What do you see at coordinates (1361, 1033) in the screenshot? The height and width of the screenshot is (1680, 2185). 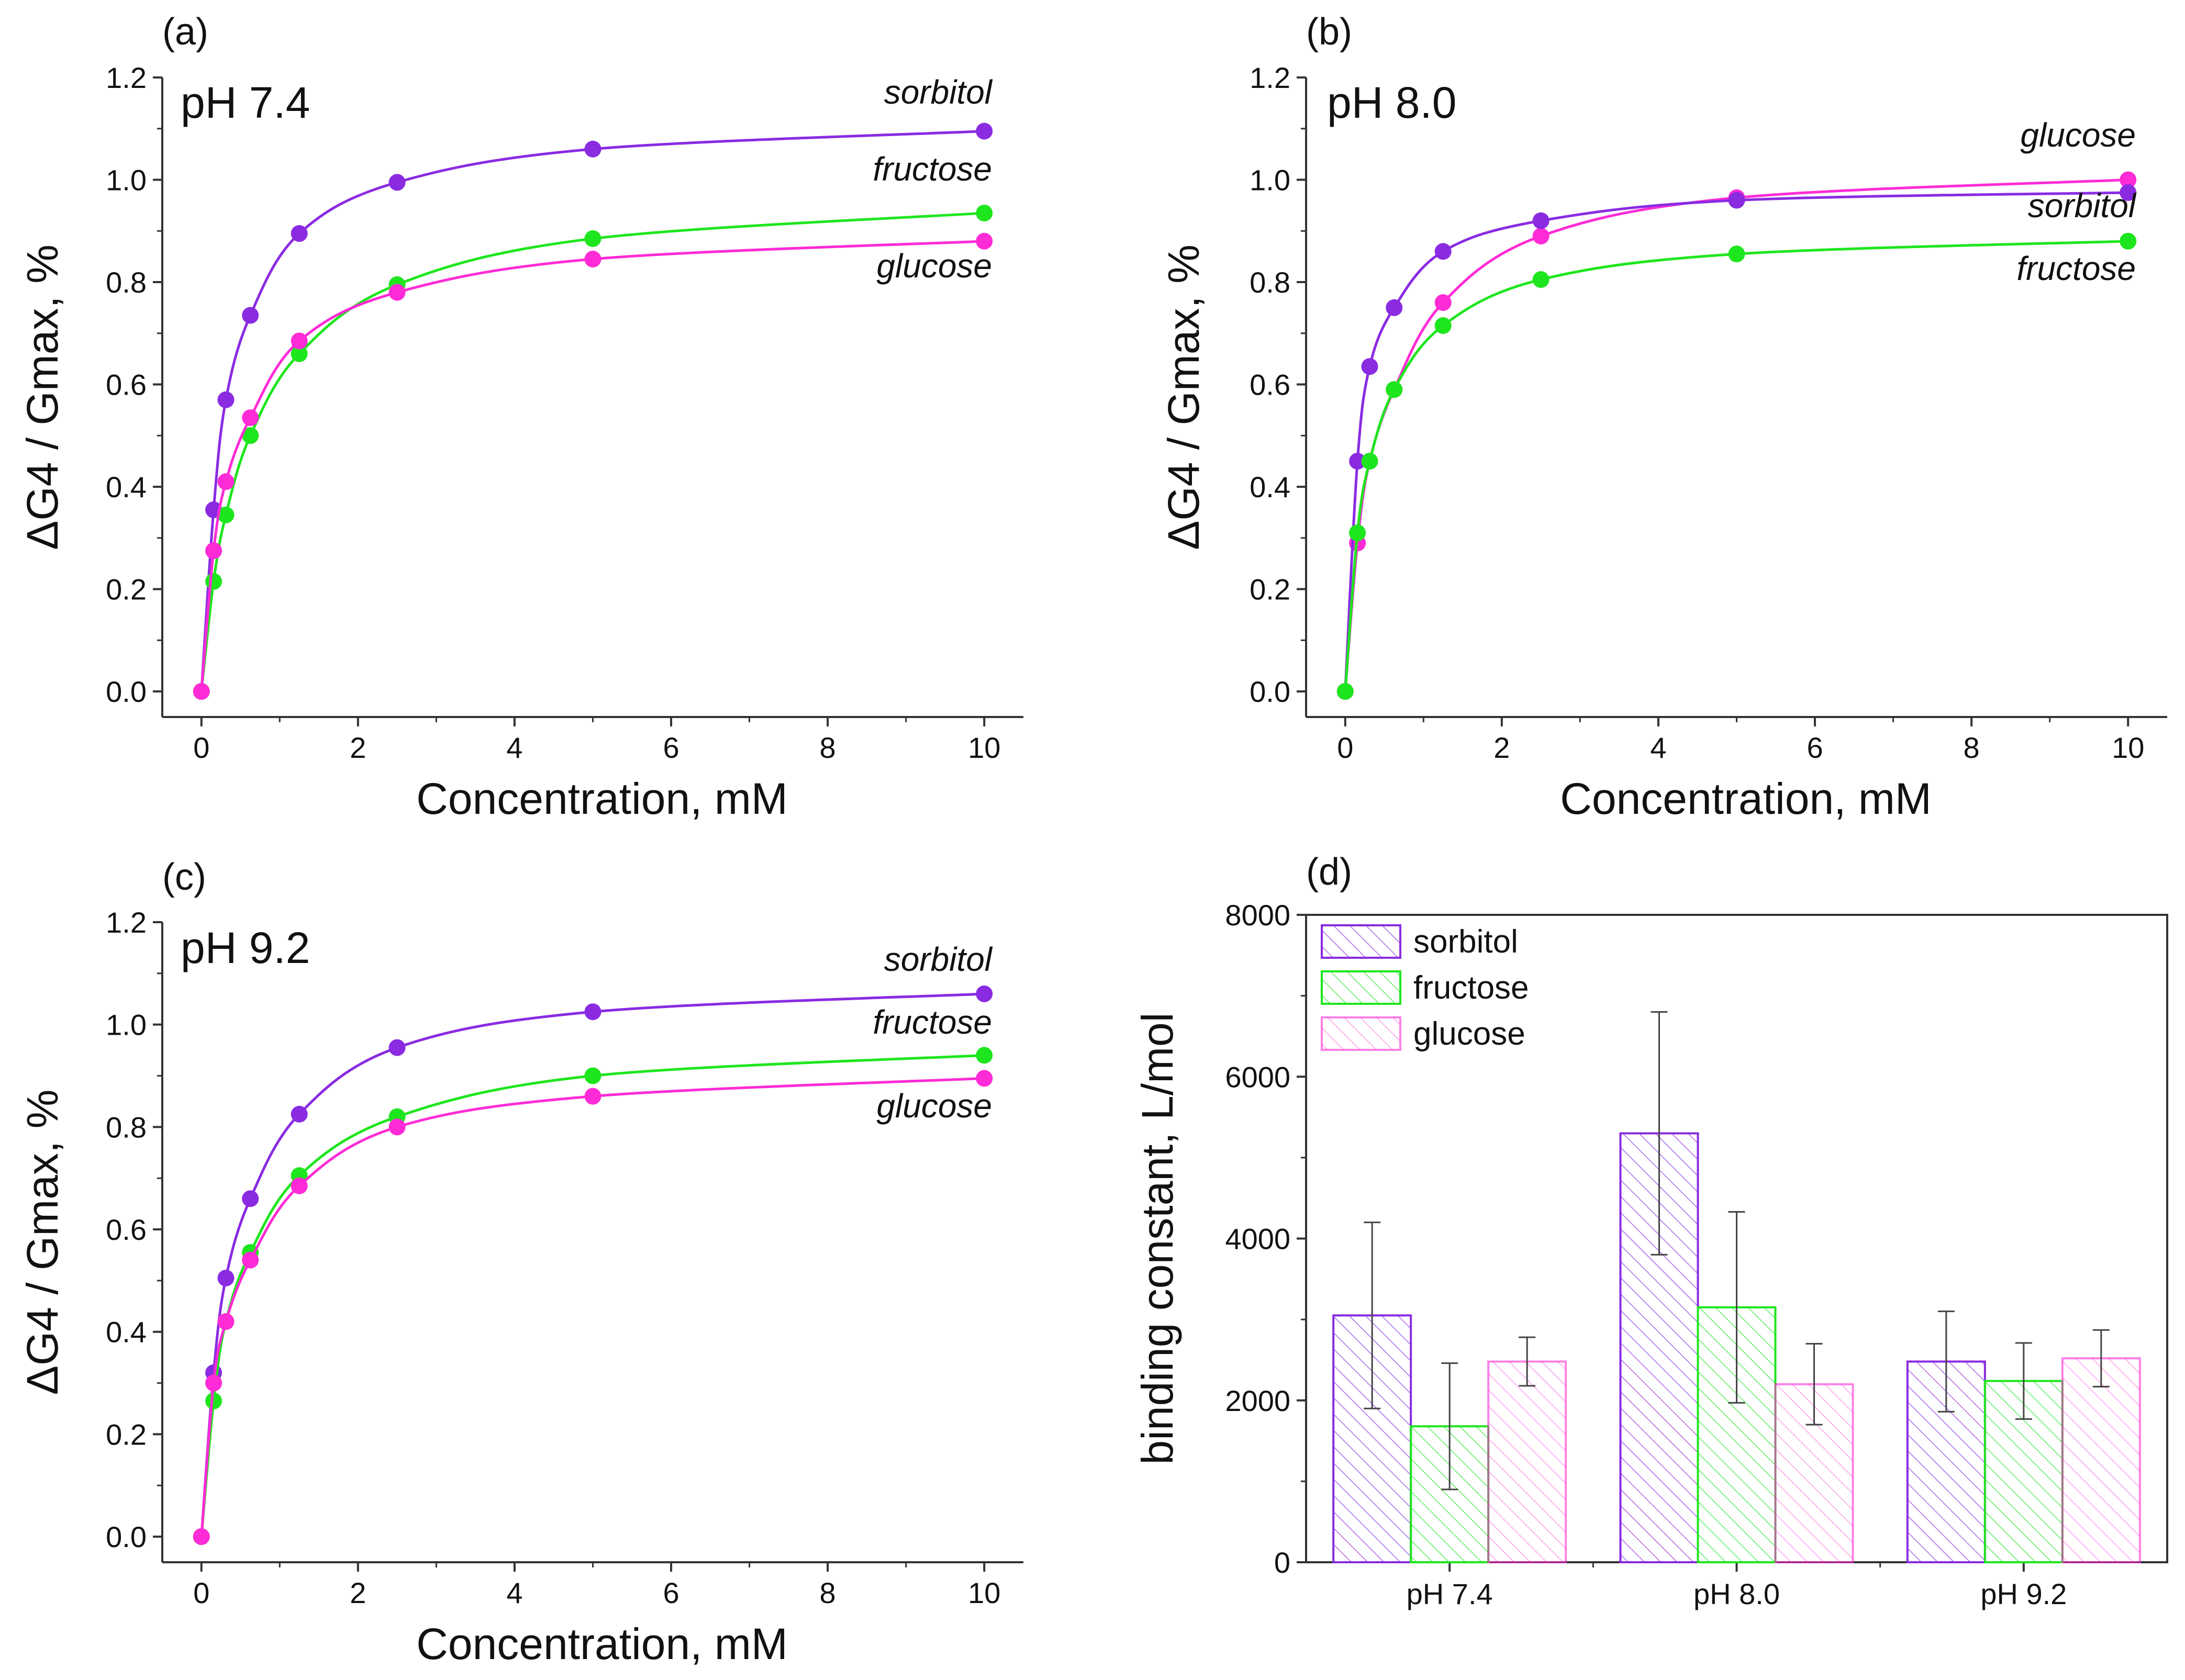 I see `legend-glucose-swatch` at bounding box center [1361, 1033].